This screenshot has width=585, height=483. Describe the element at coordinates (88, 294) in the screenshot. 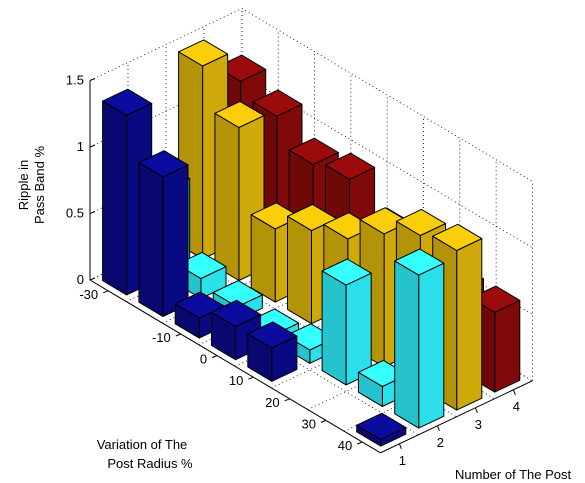

I see `x-tick-label: -30` at that location.